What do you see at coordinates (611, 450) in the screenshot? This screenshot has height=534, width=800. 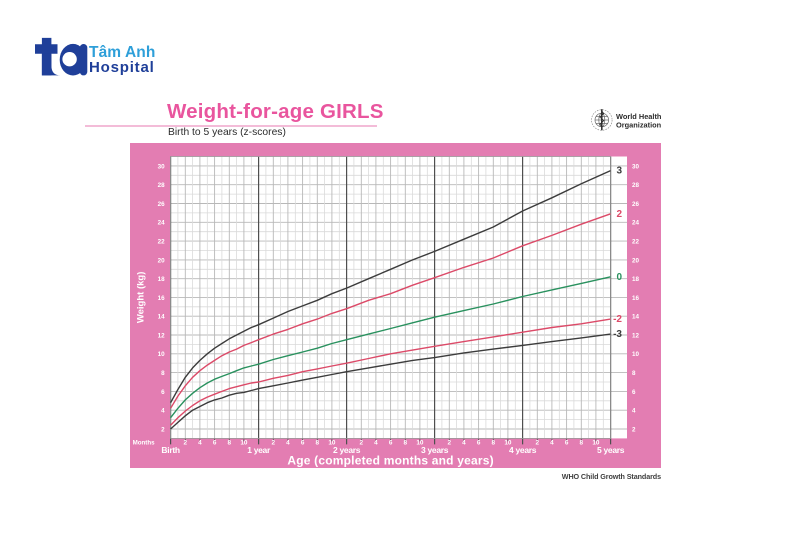 I see `svg-text: 5 years` at bounding box center [611, 450].